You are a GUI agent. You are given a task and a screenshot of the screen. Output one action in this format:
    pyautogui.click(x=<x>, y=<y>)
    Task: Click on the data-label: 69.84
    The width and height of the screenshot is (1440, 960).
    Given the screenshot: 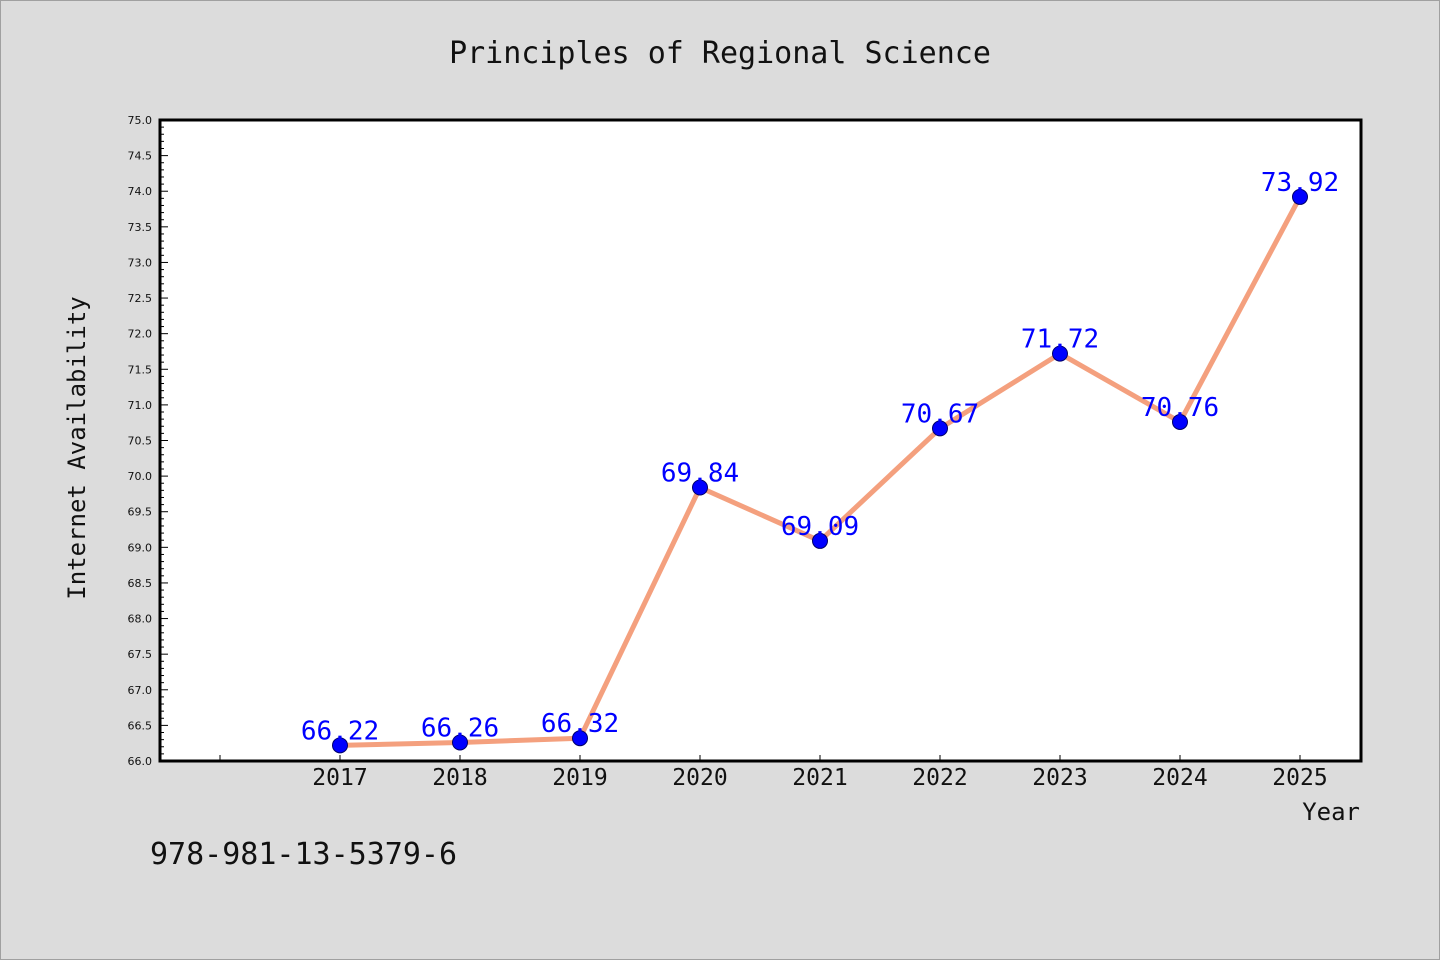 What is the action you would take?
    pyautogui.click(x=700, y=474)
    